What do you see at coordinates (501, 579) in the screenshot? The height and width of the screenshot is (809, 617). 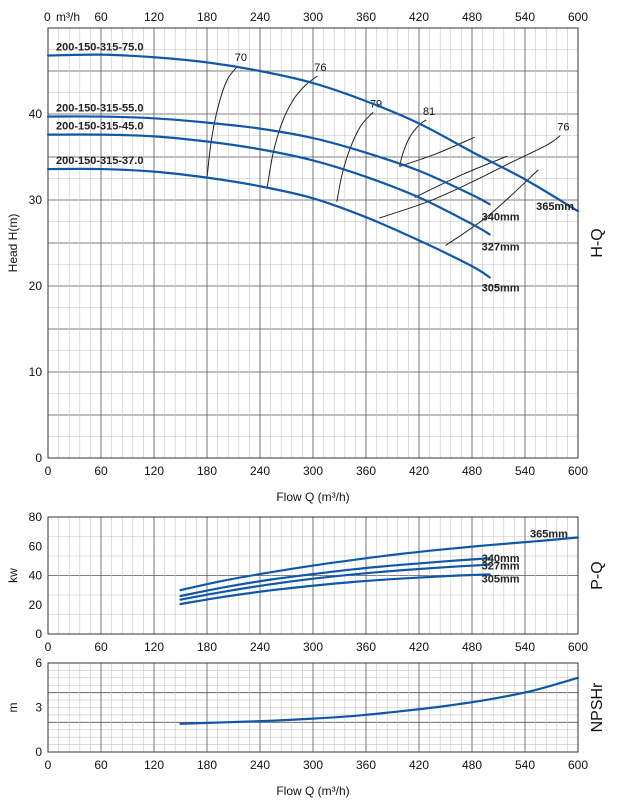 I see `power-series-label: 305mm` at bounding box center [501, 579].